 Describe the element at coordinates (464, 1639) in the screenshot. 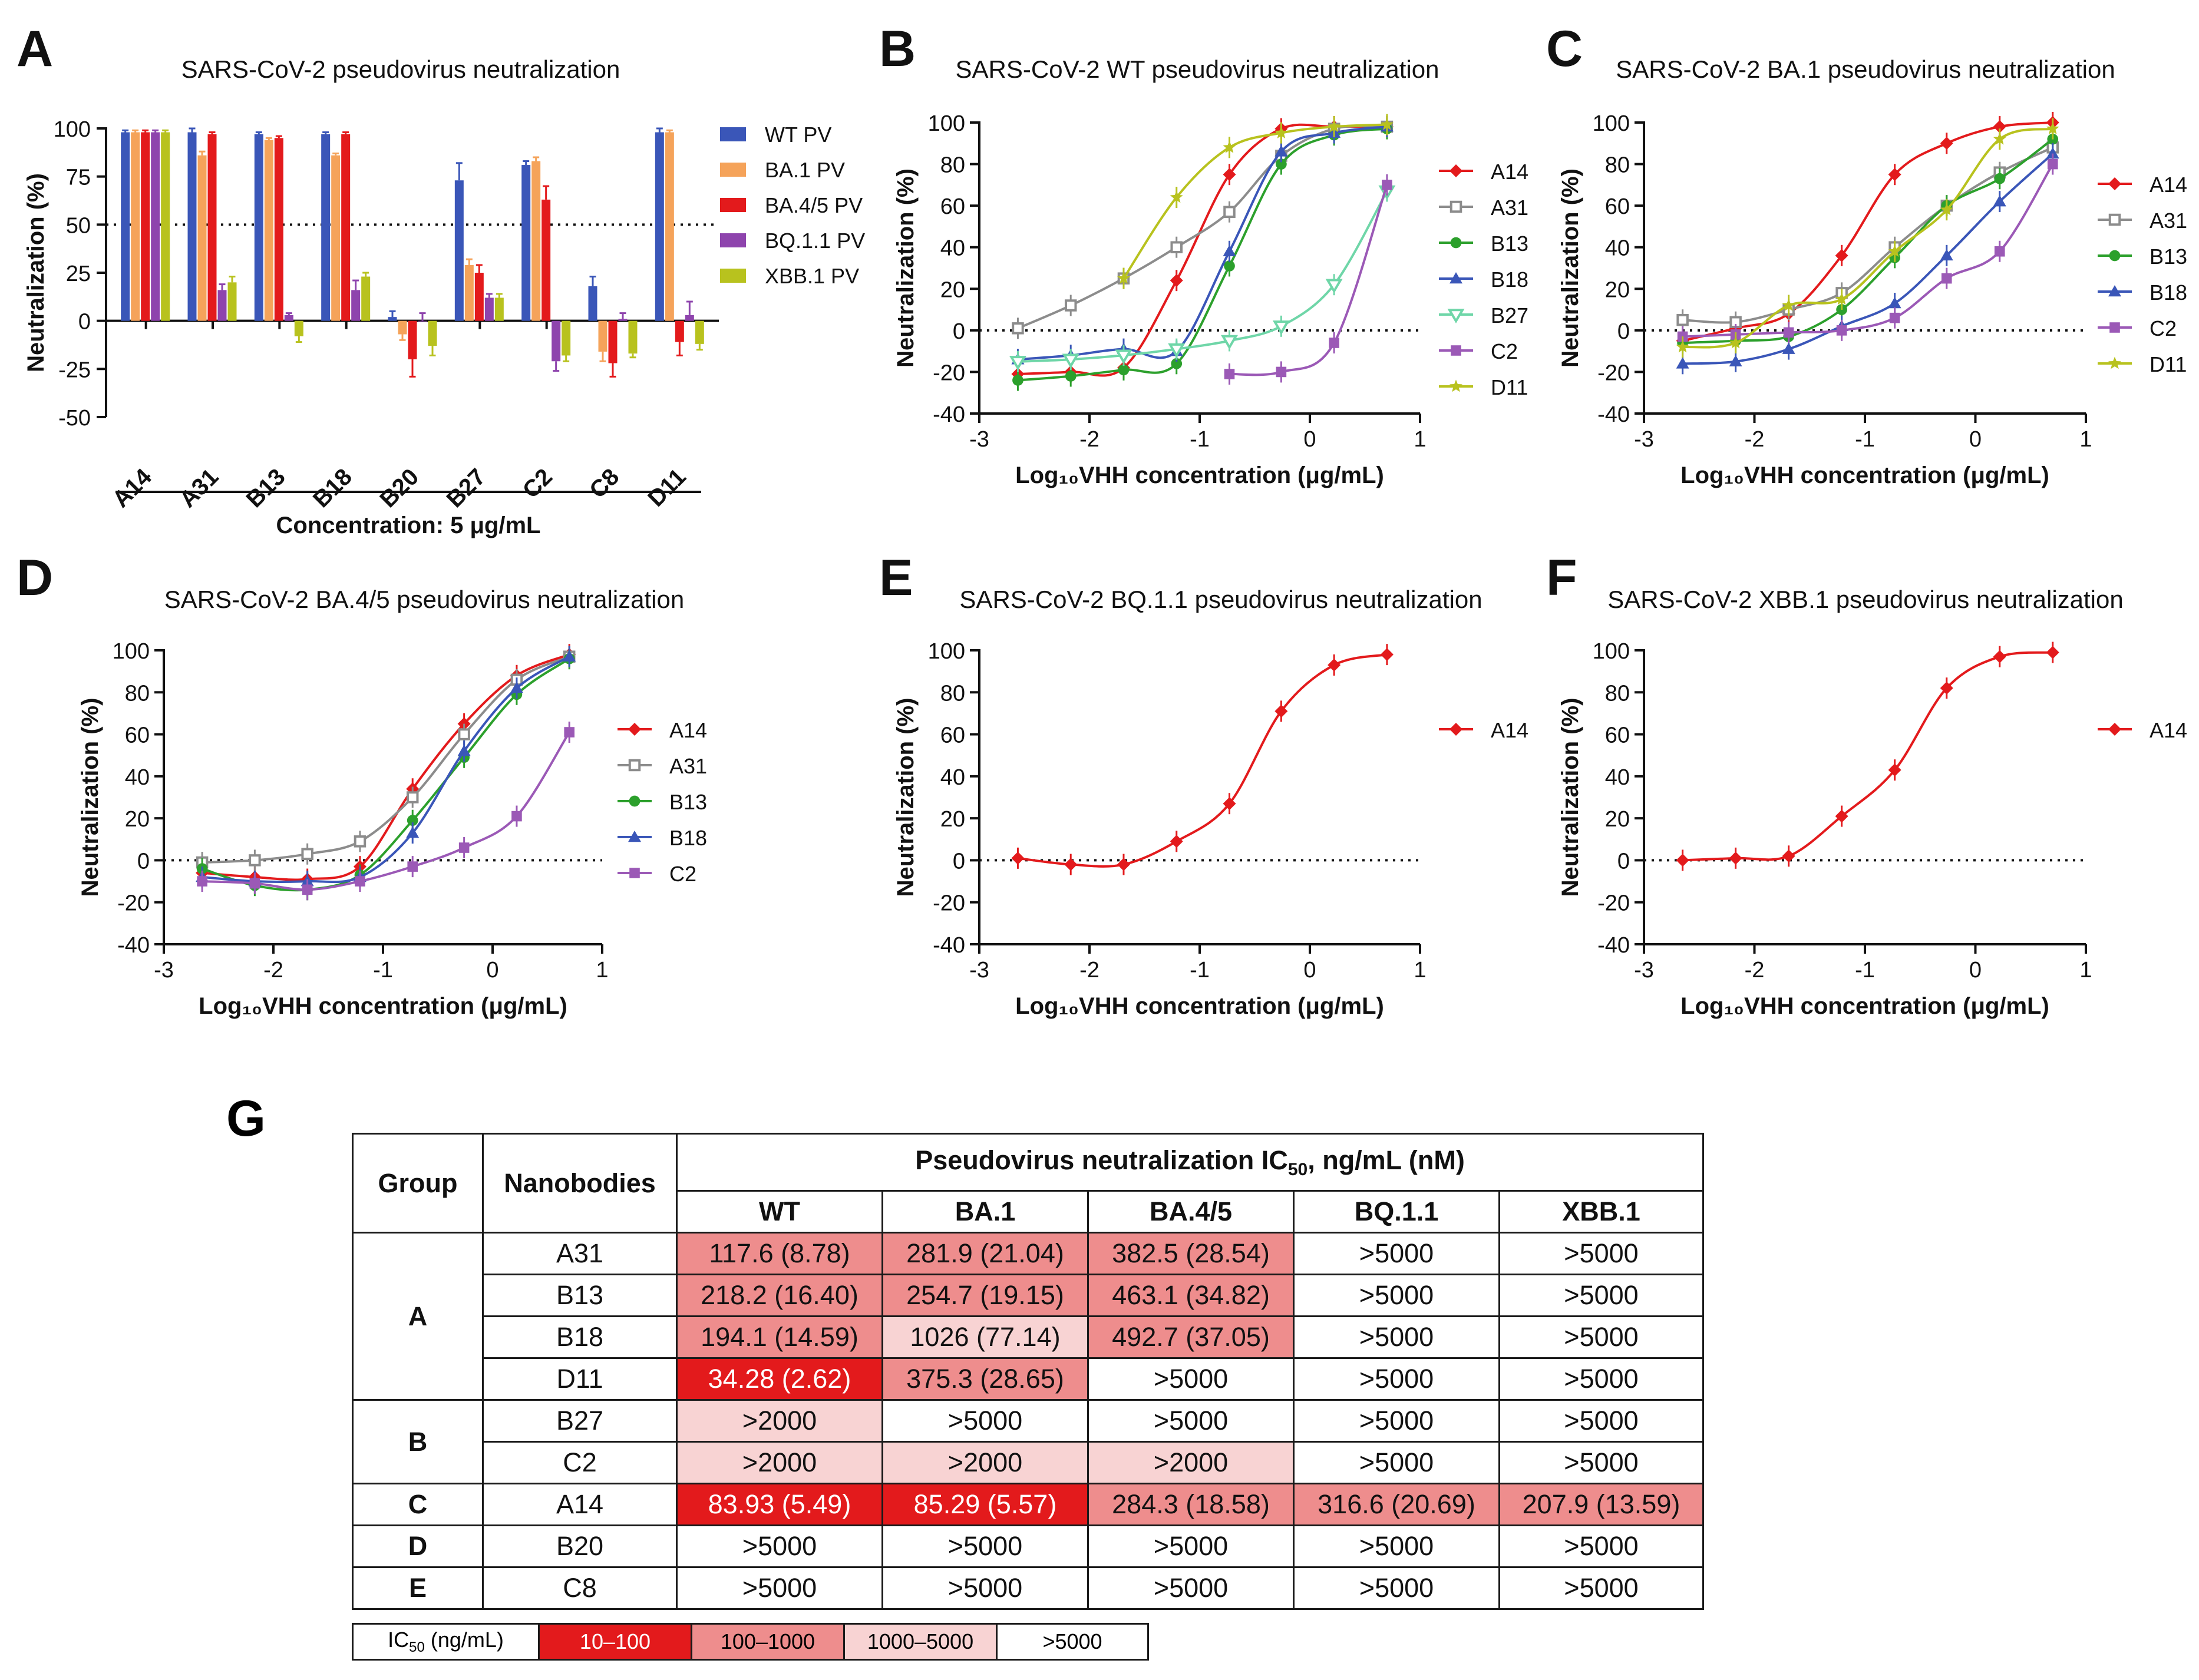

I see `legend-tail: (ng/mL)` at that location.